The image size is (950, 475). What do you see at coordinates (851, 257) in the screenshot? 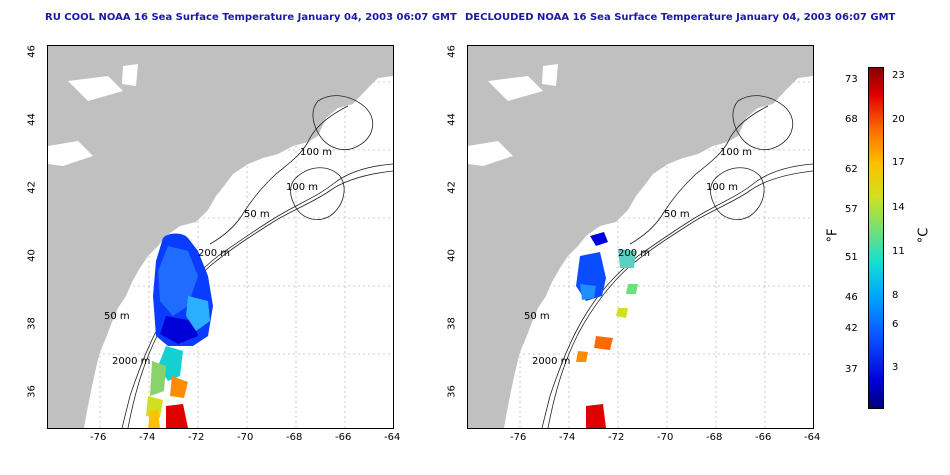
I see `fahrenheit-tick: 51` at bounding box center [851, 257].